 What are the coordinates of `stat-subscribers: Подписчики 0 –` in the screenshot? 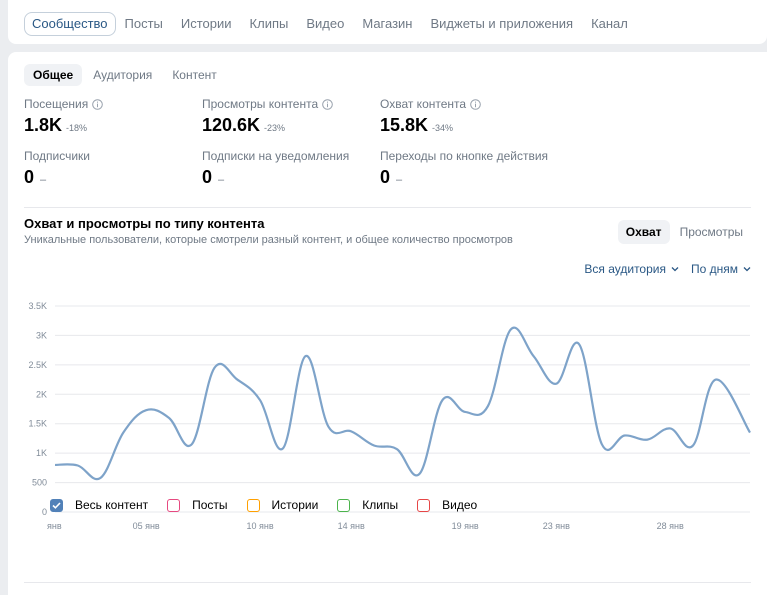 It's located at (112, 168).